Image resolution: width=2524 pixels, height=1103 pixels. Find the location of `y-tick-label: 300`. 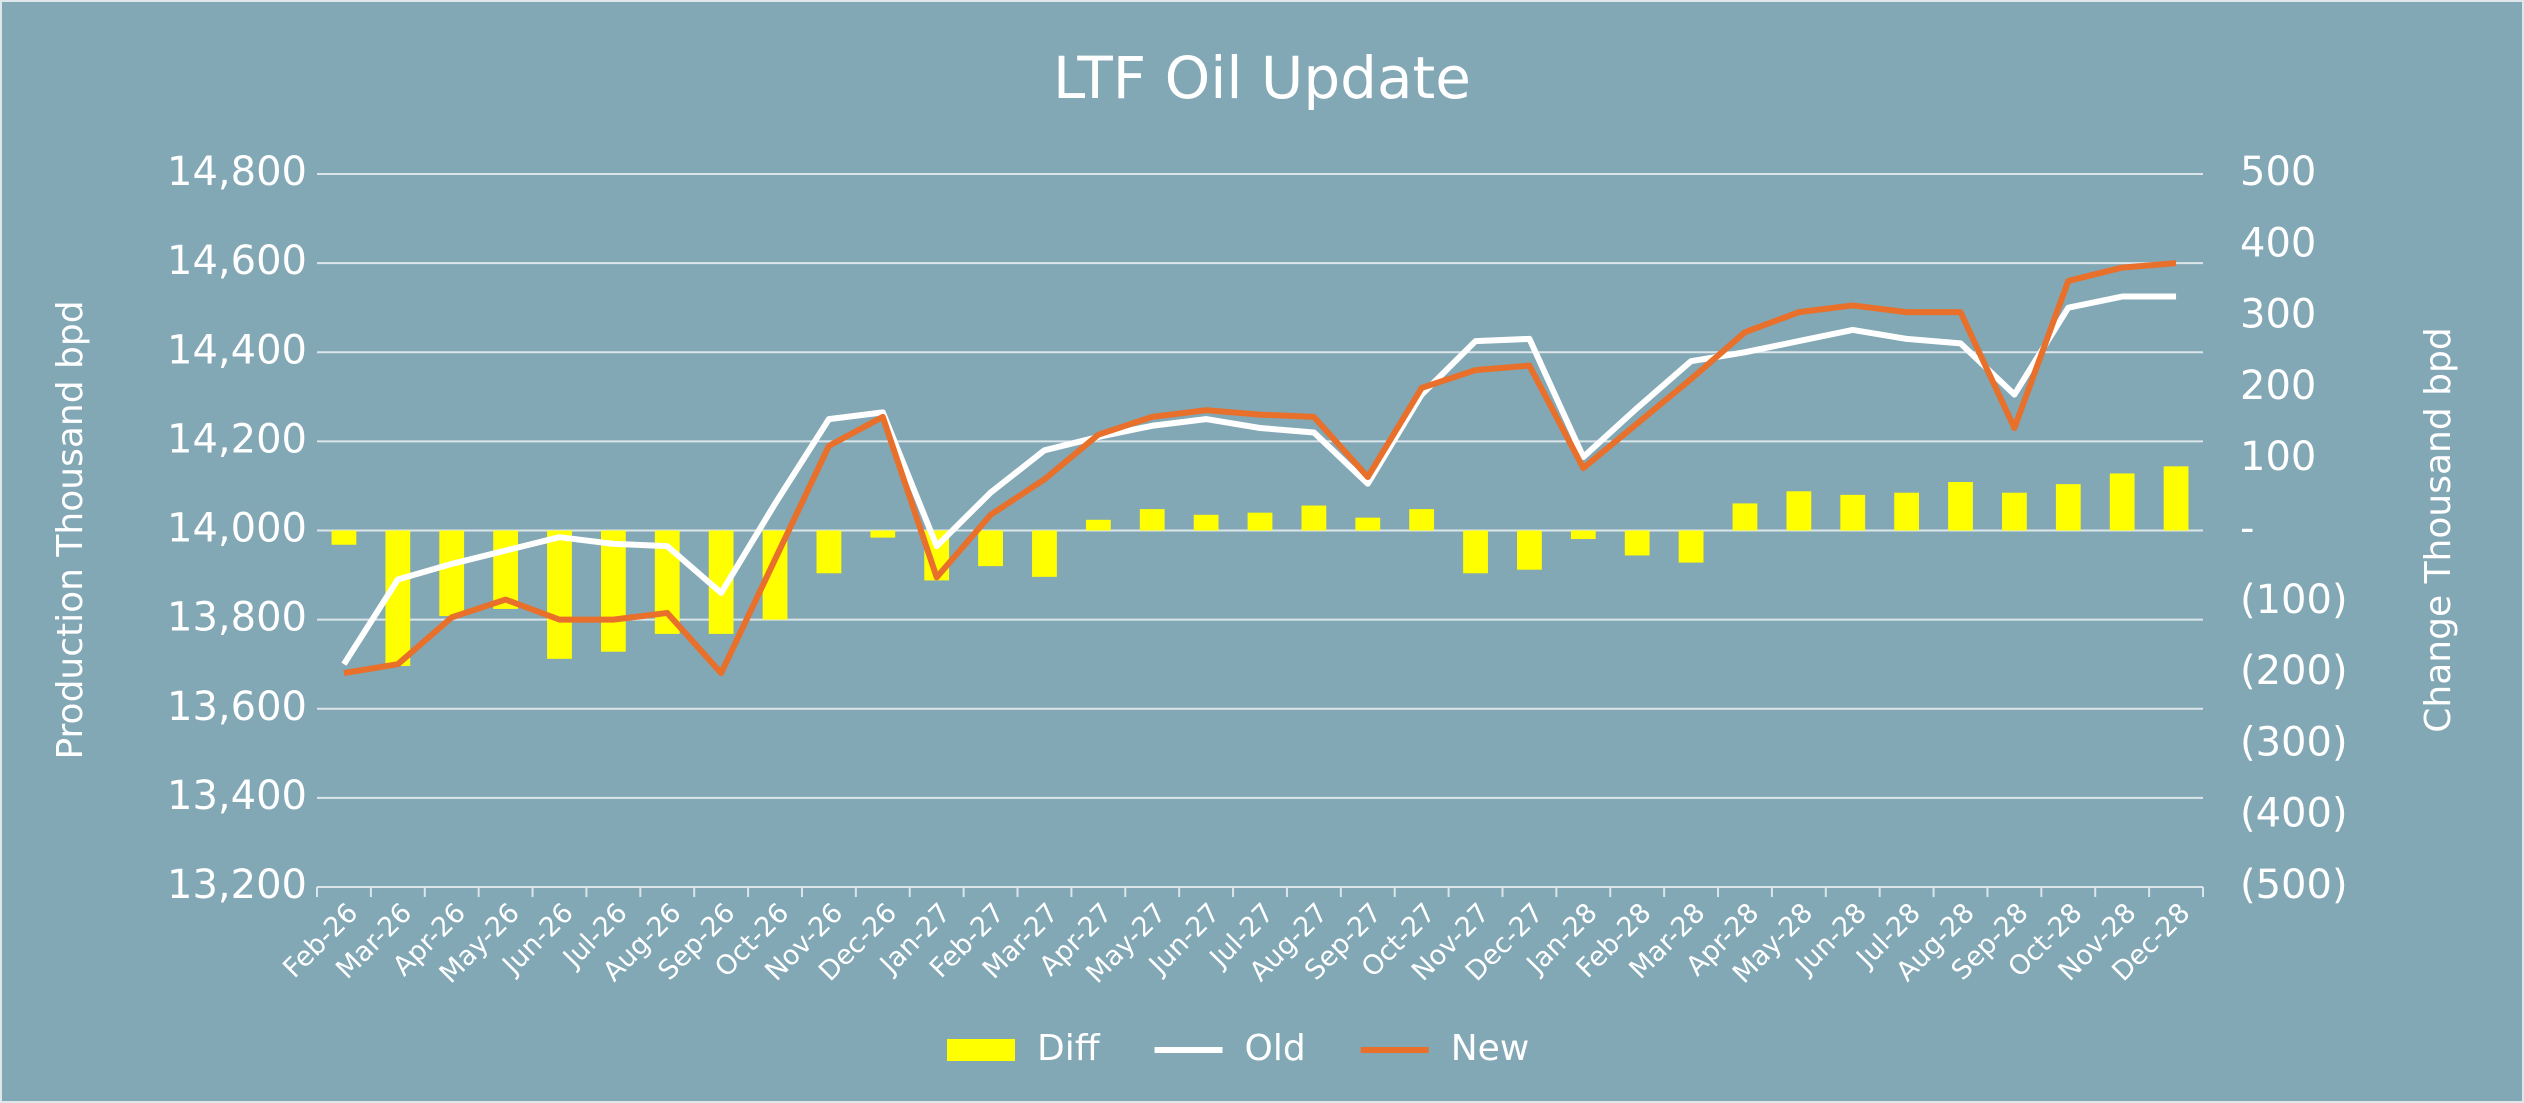

y-tick-label: 300 is located at coordinates (2278, 315).